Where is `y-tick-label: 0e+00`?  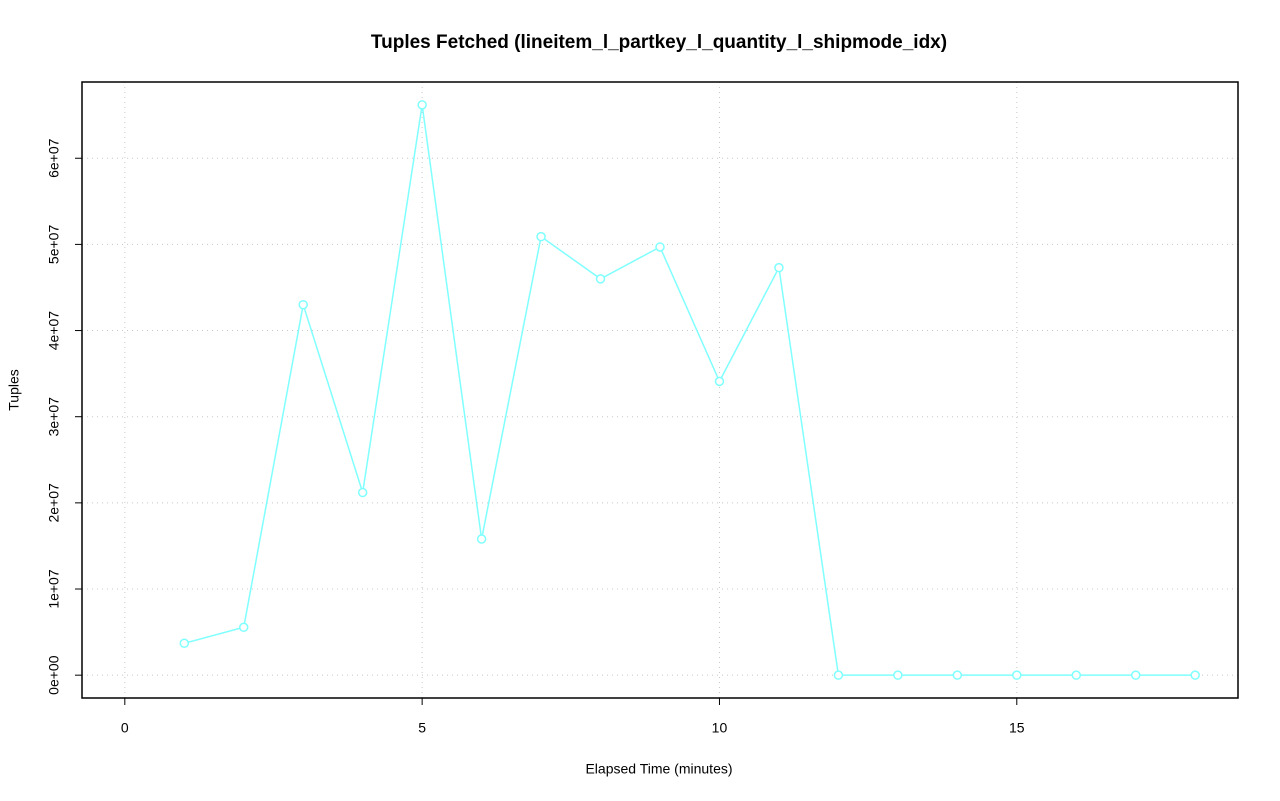 y-tick-label: 0e+00 is located at coordinates (54, 675).